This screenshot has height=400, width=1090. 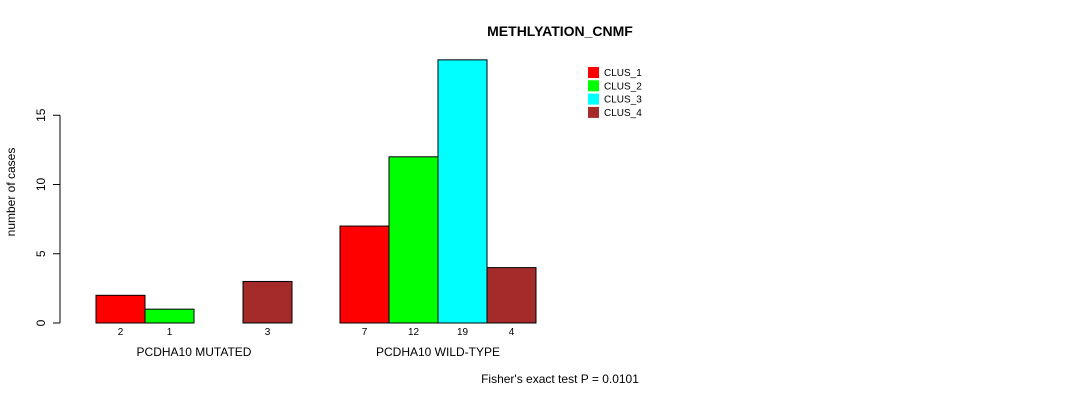 I want to click on group-label-1: PCDHA10 MUTATED, so click(x=194, y=352).